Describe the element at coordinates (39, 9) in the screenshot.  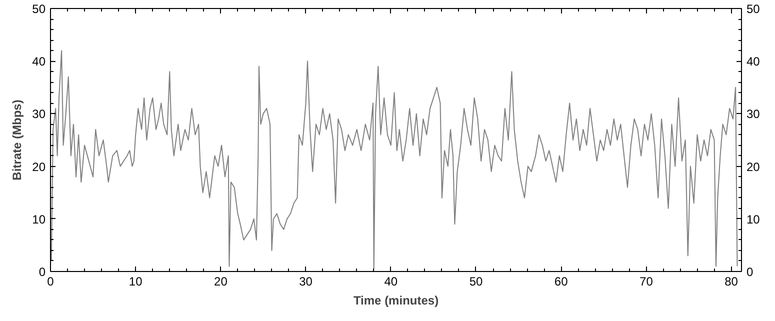
I see `y-tick-label: 50` at that location.